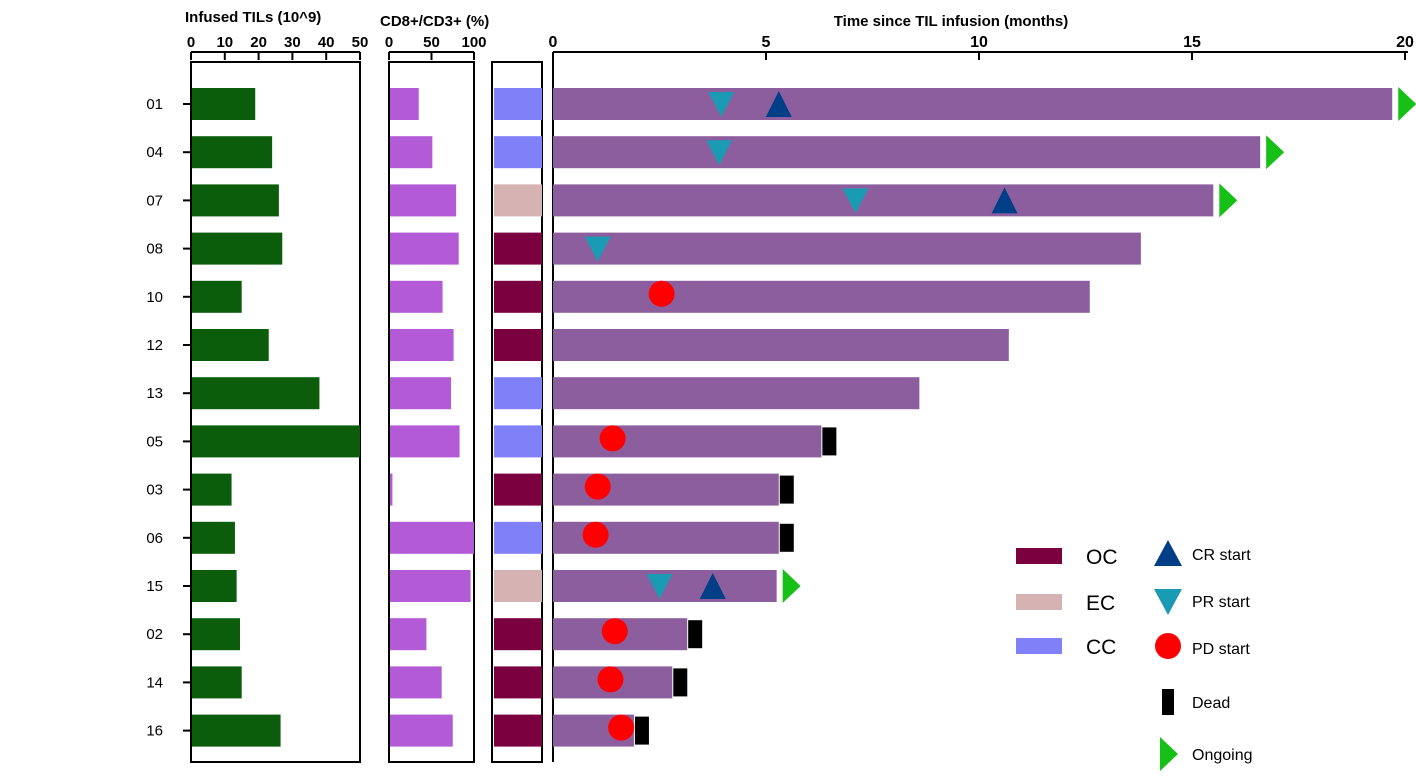 The image size is (1416, 784). Describe the element at coordinates (154, 731) in the screenshot. I see `patient-label: 16` at that location.